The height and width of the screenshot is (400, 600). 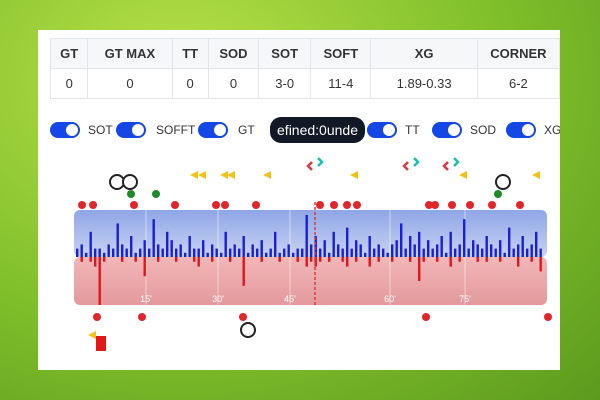 What do you see at coordinates (233, 53) in the screenshot?
I see `header-cell: SOD` at bounding box center [233, 53].